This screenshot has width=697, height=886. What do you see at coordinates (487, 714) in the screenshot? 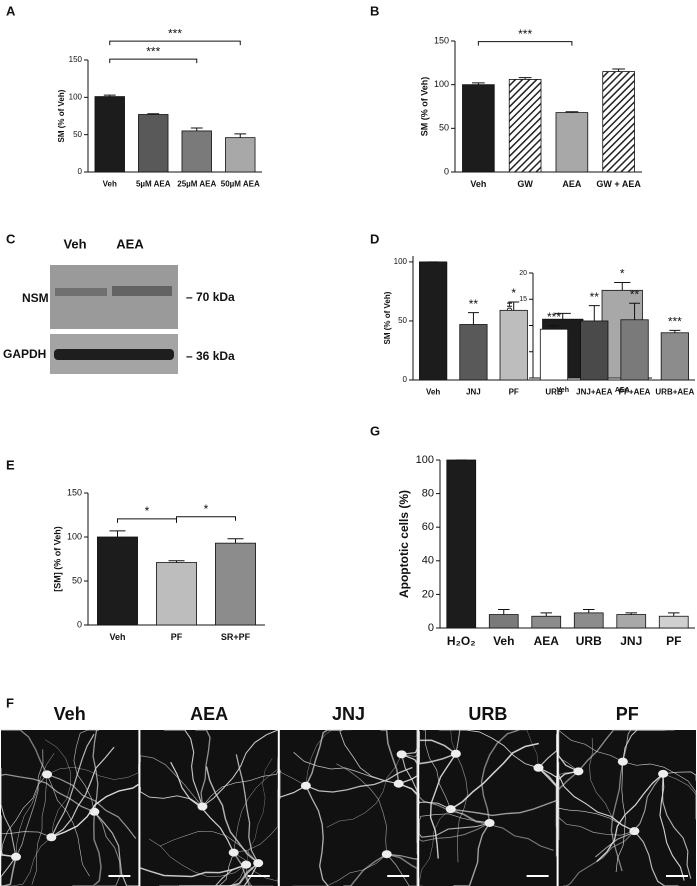
I see `micrograph-label: URB` at bounding box center [487, 714].